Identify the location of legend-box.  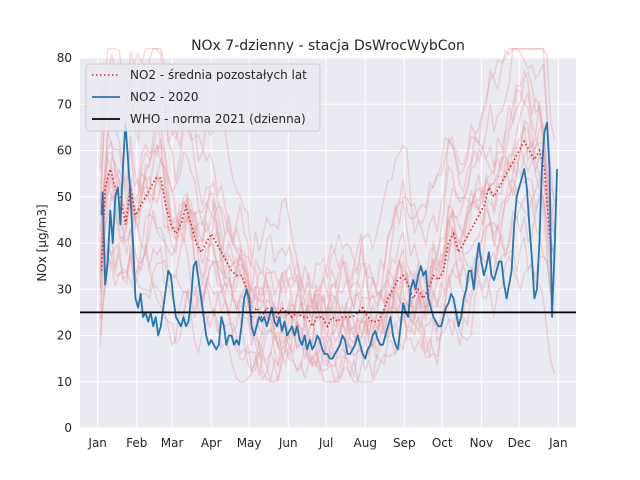
(203, 97).